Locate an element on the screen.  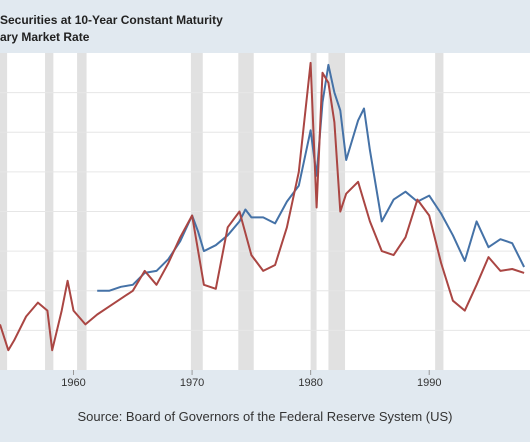
x-tick-label: 1970 is located at coordinates (192, 383).